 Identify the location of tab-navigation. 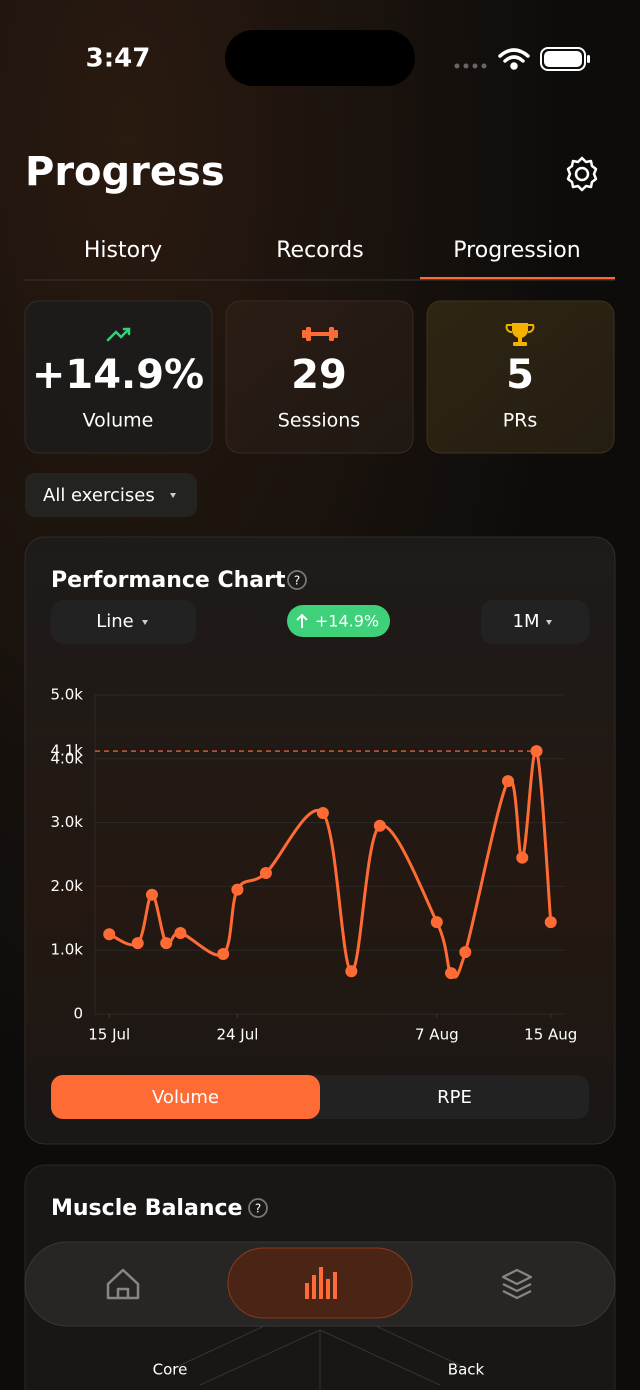
(320, 1284).